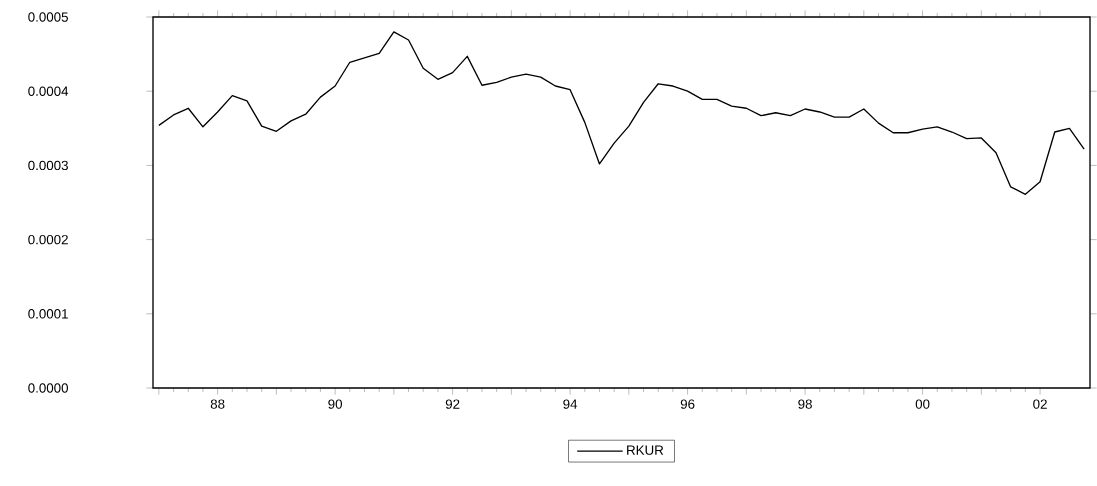 Image resolution: width=1097 pixels, height=486 pixels. What do you see at coordinates (452, 404) in the screenshot?
I see `x-tick-label: 92` at bounding box center [452, 404].